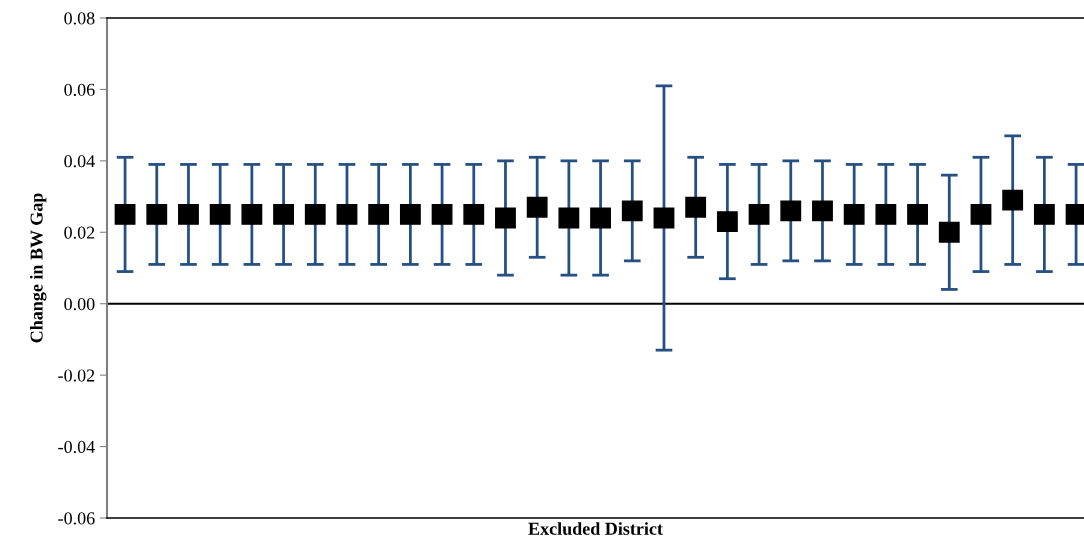  Describe the element at coordinates (76, 375) in the screenshot. I see `y-tick-label: -0.02` at that location.